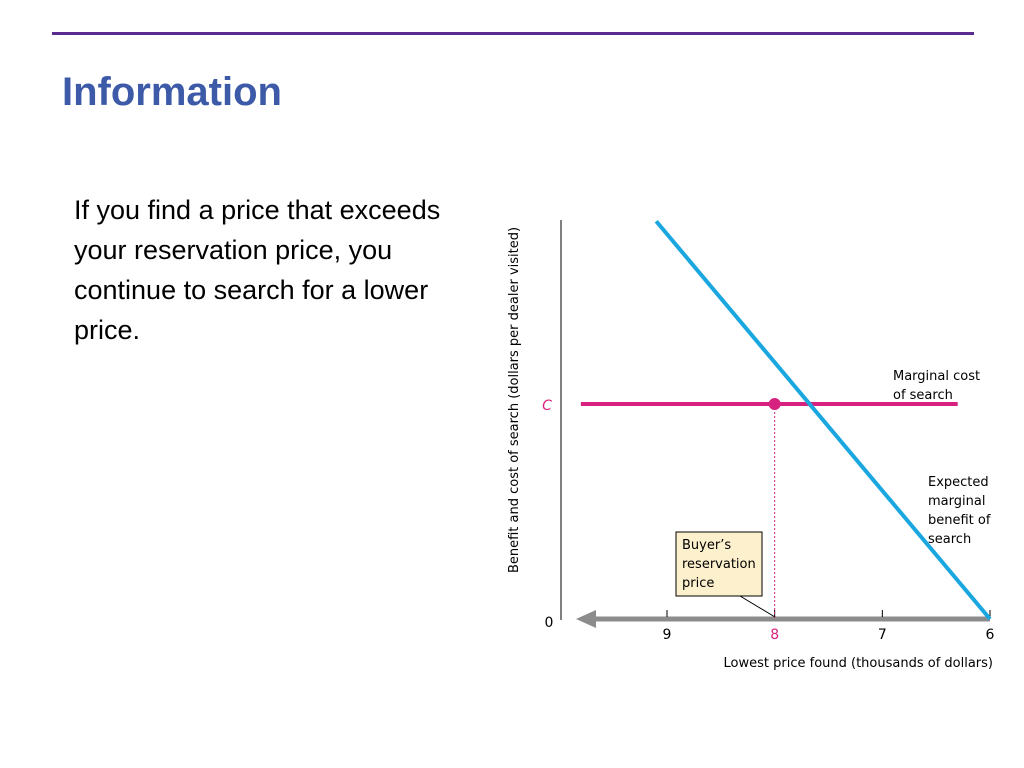  What do you see at coordinates (774, 404) in the screenshot?
I see `intersection-point` at bounding box center [774, 404].